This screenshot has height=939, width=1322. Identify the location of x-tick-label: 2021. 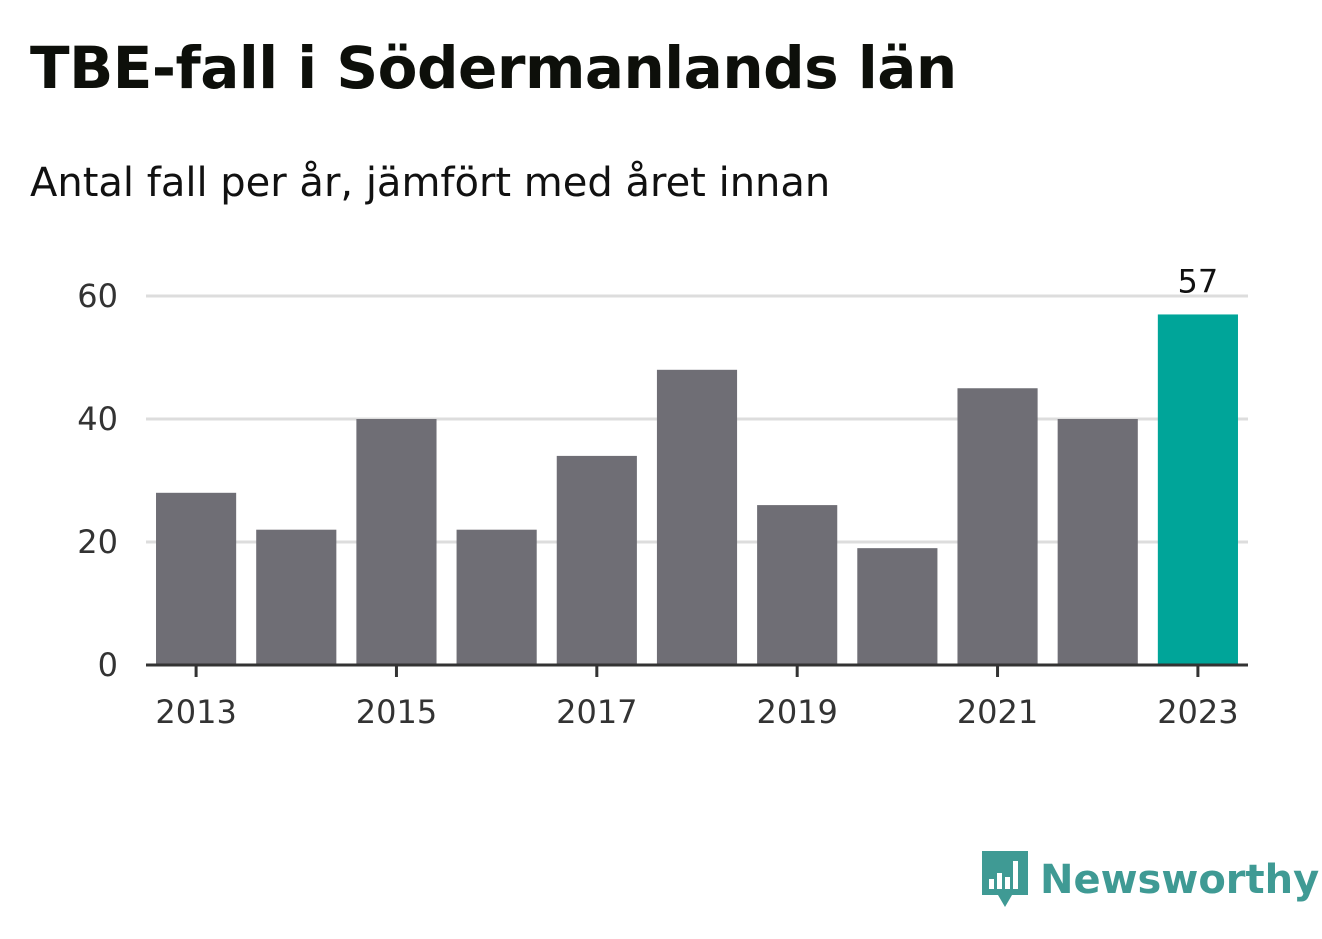
(997, 712).